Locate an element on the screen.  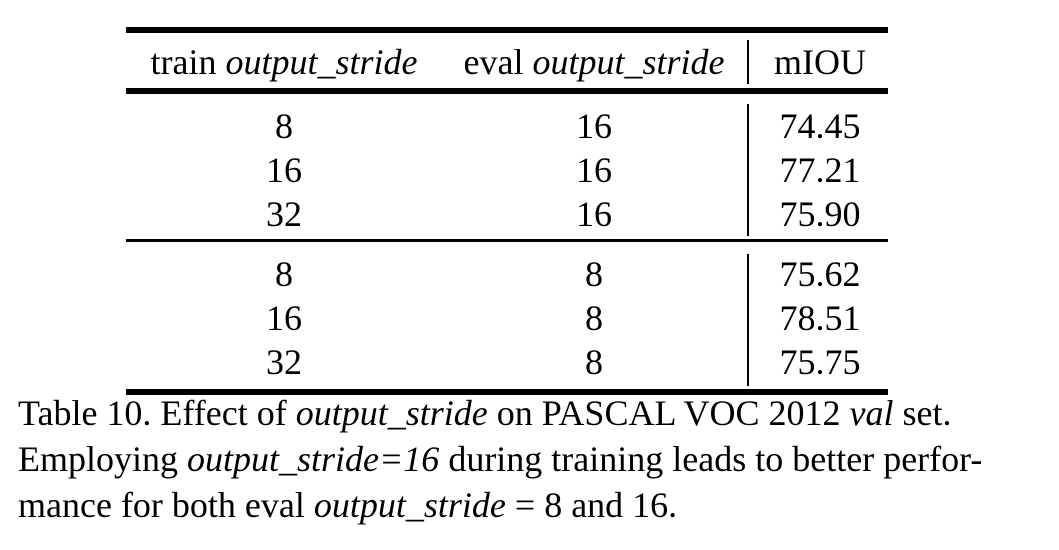
caption-text: set. is located at coordinates (922, 413).